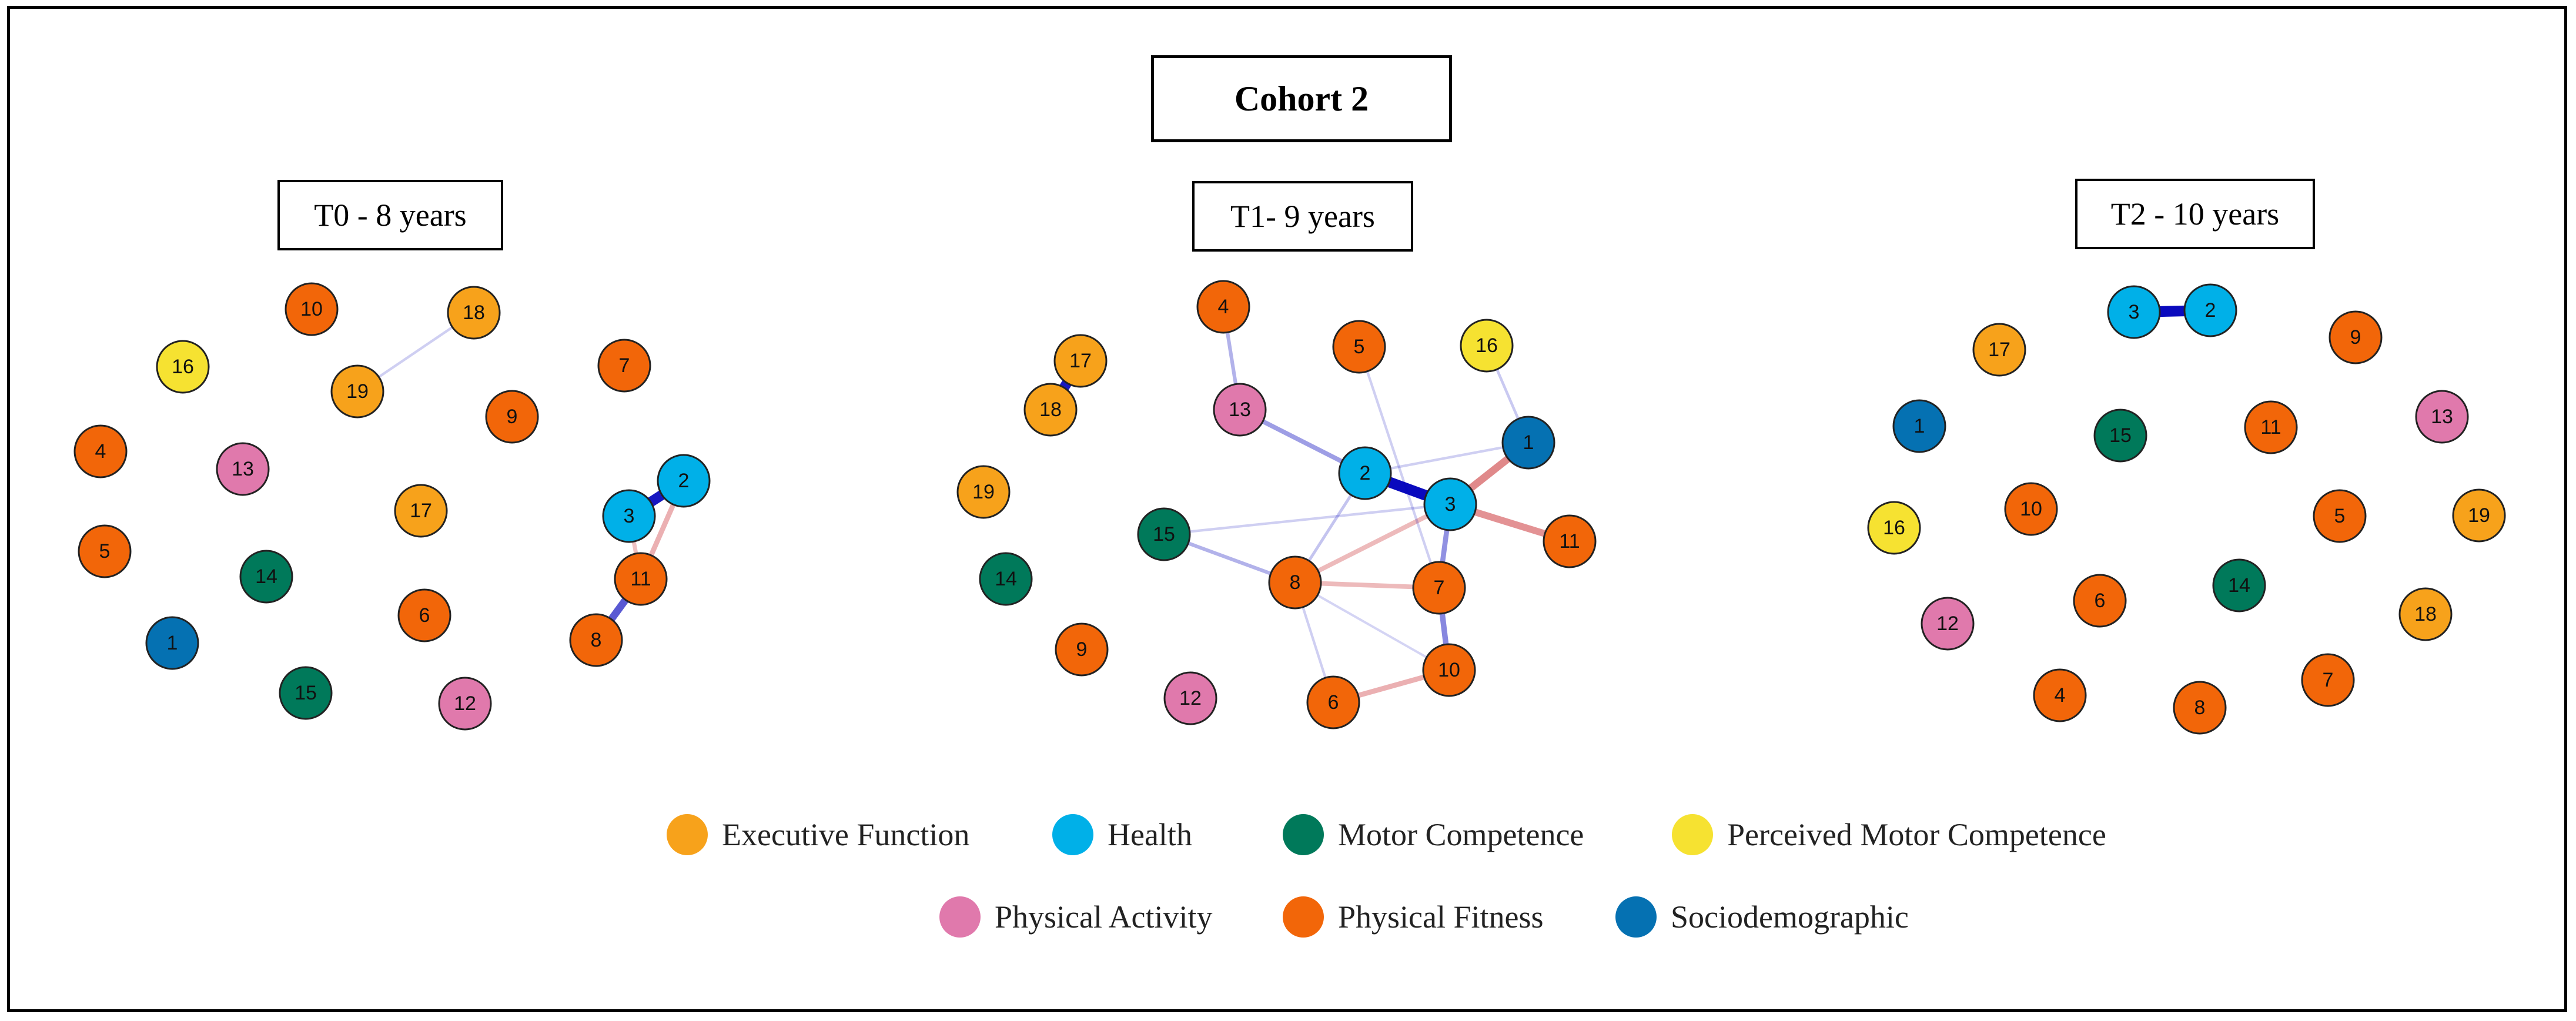 The image size is (2576, 1021). I want to click on node-label: 17, so click(1999, 350).